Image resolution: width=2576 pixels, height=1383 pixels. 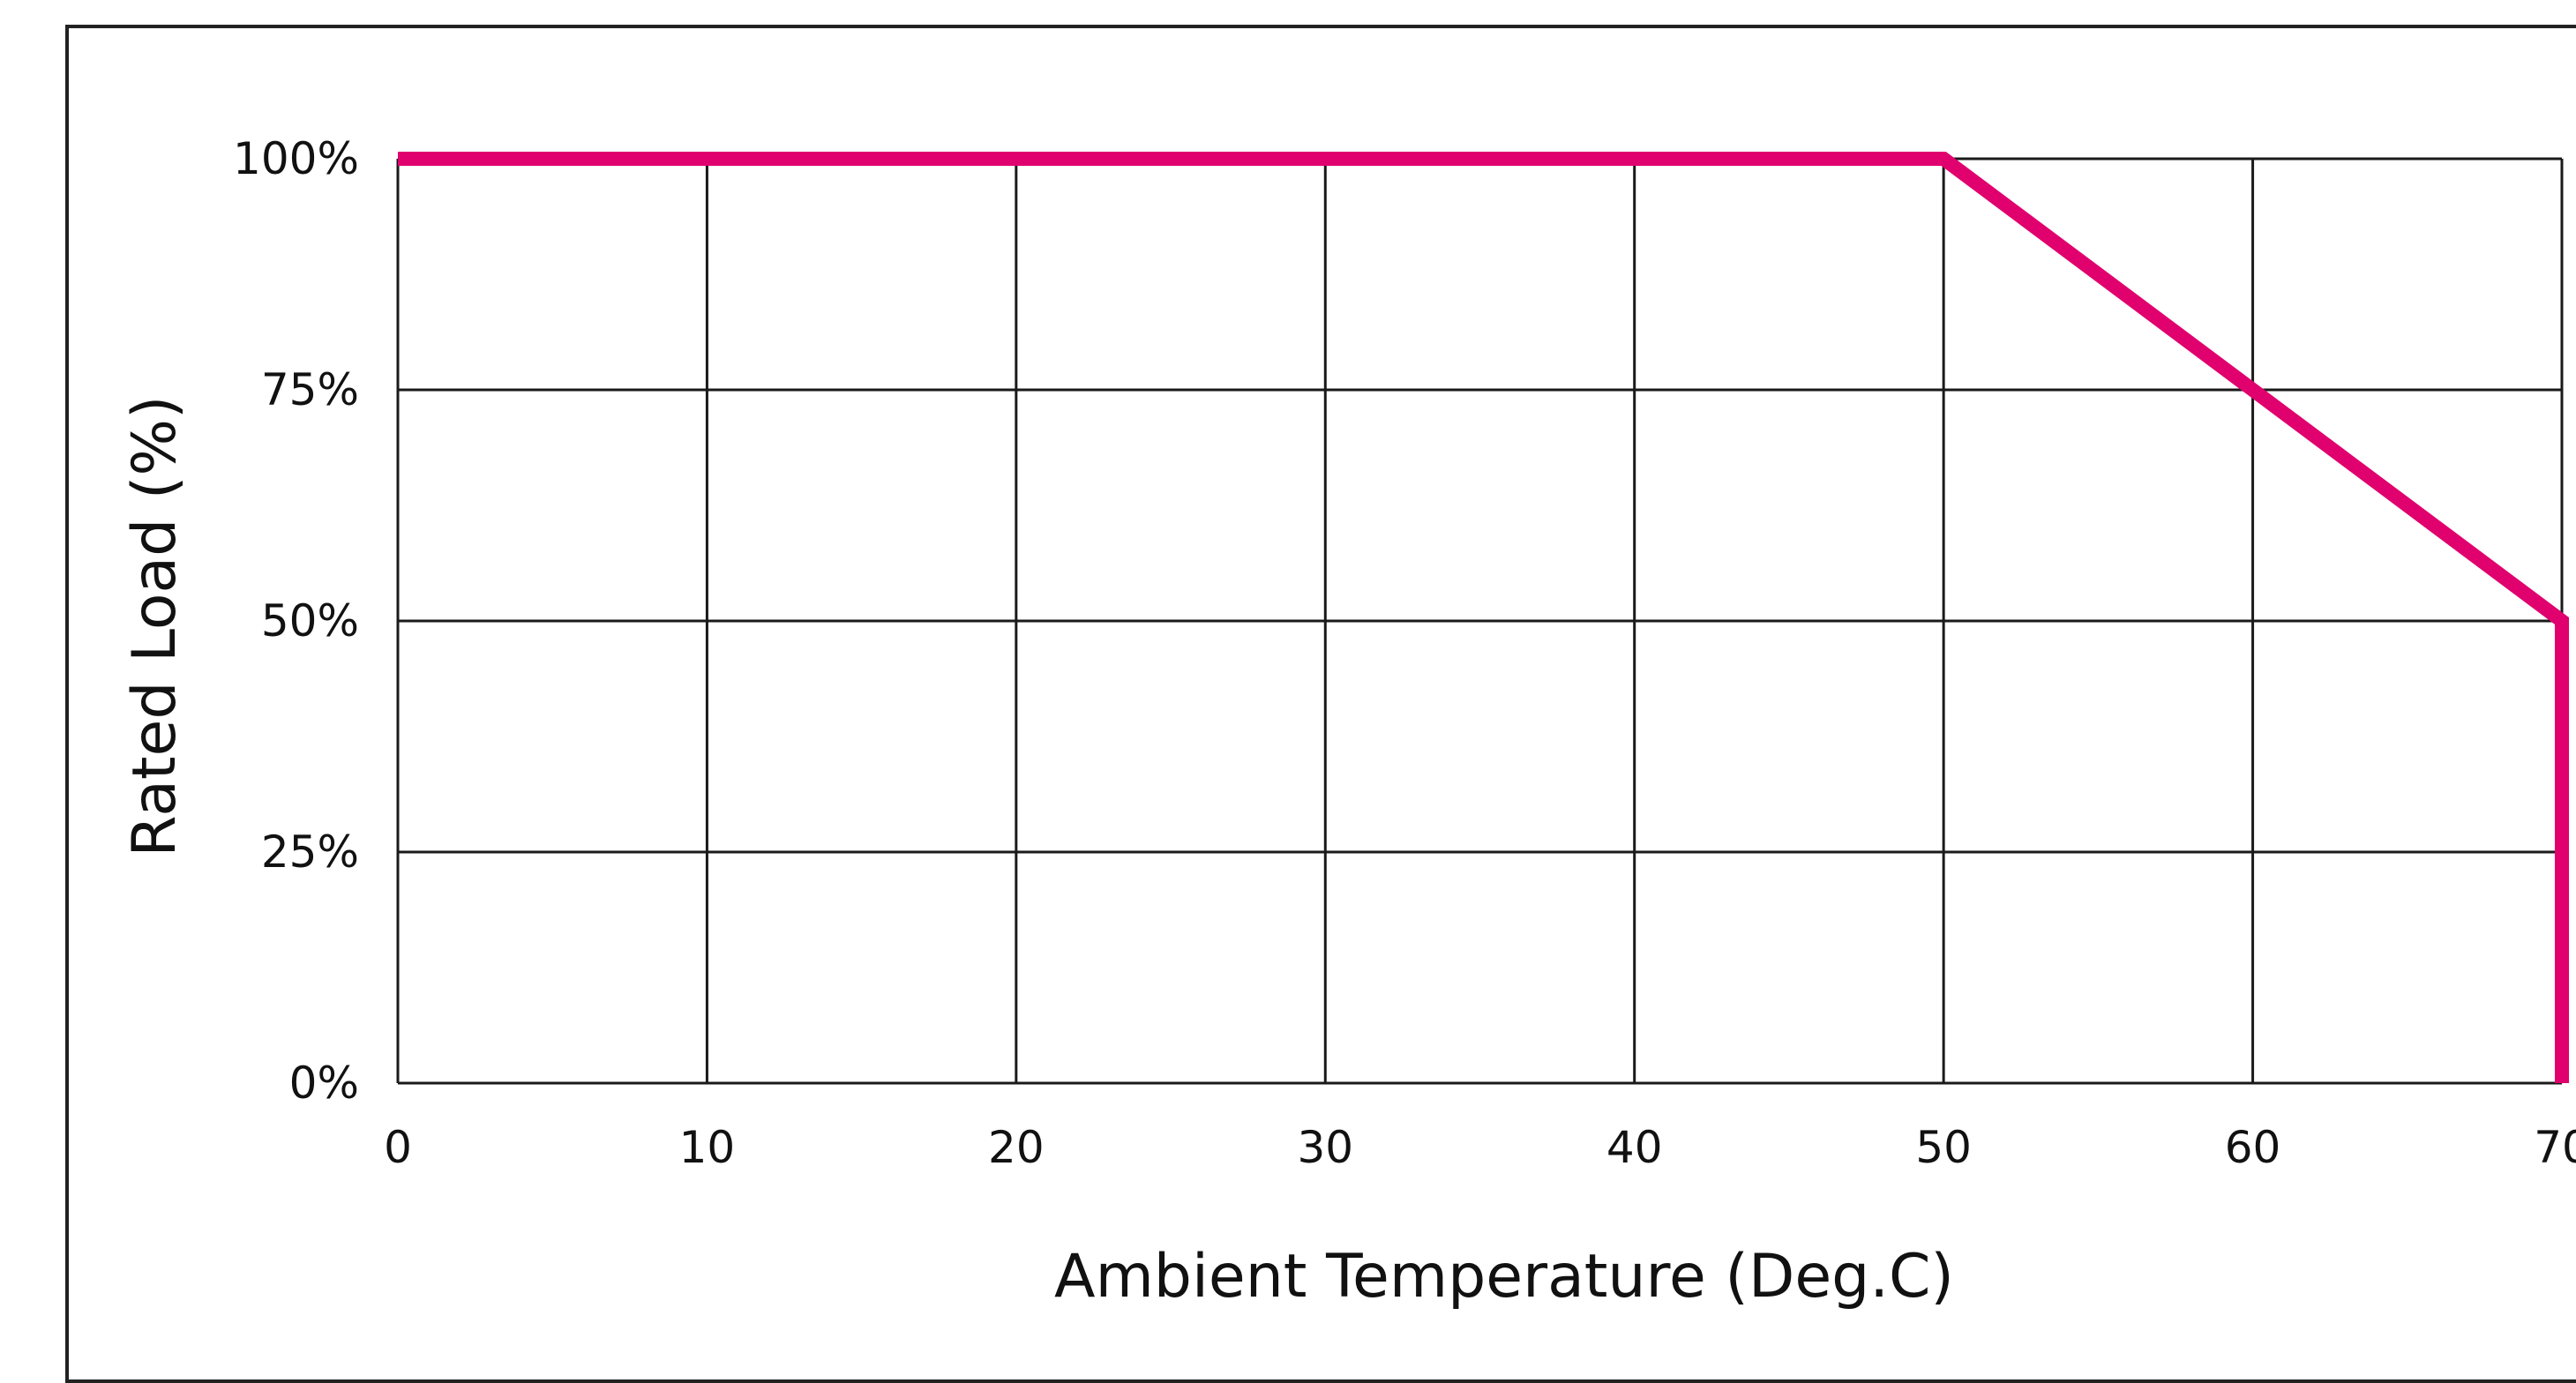 I want to click on x-tick-label: 70, so click(x=2555, y=1147).